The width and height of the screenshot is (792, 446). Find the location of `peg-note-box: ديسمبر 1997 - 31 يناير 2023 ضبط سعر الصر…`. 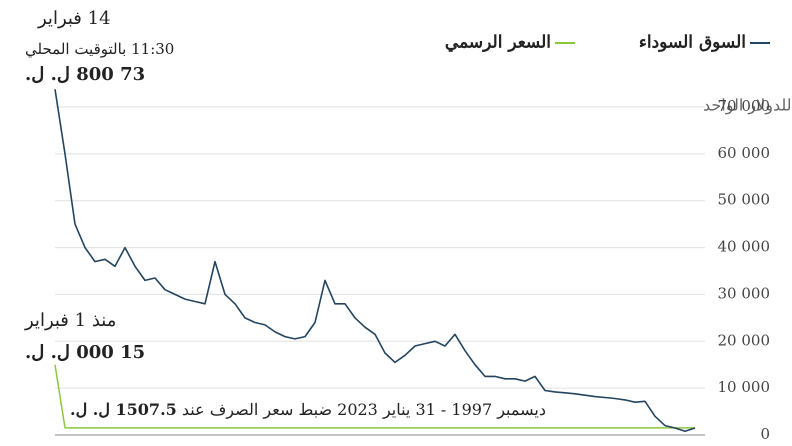

peg-note-box: ديسمبر 1997 - 31 يناير 2023 ضبط سعر الصر… is located at coordinates (308, 409).